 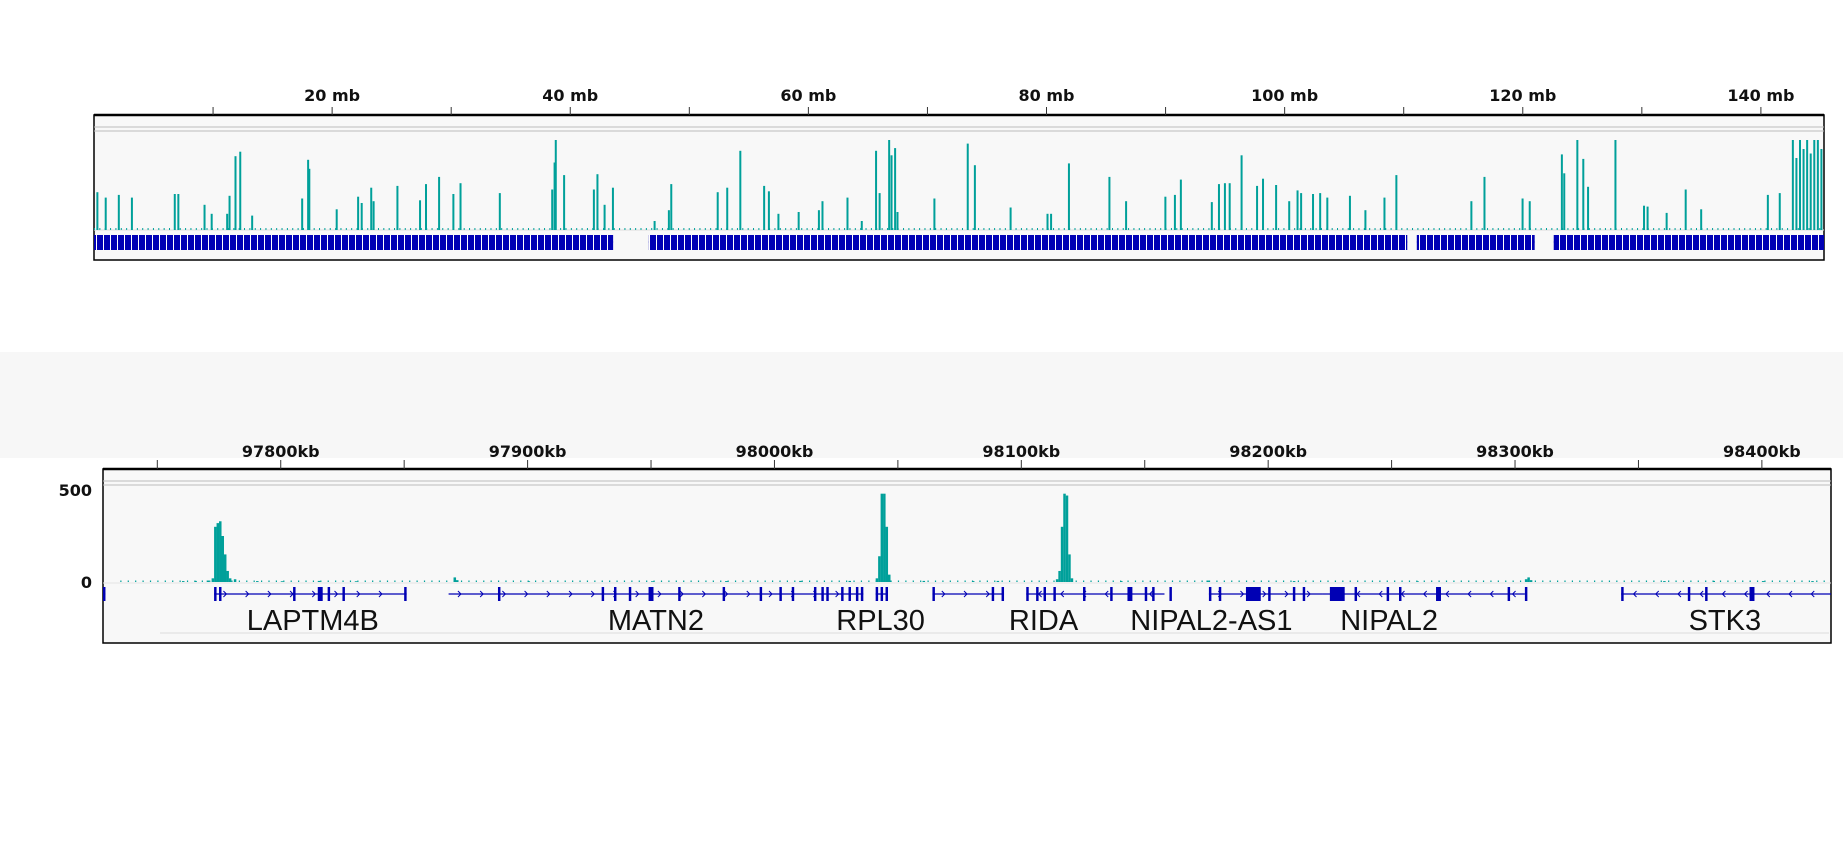 I want to click on ruler-tick-label: 98300kb, so click(x=1515, y=451).